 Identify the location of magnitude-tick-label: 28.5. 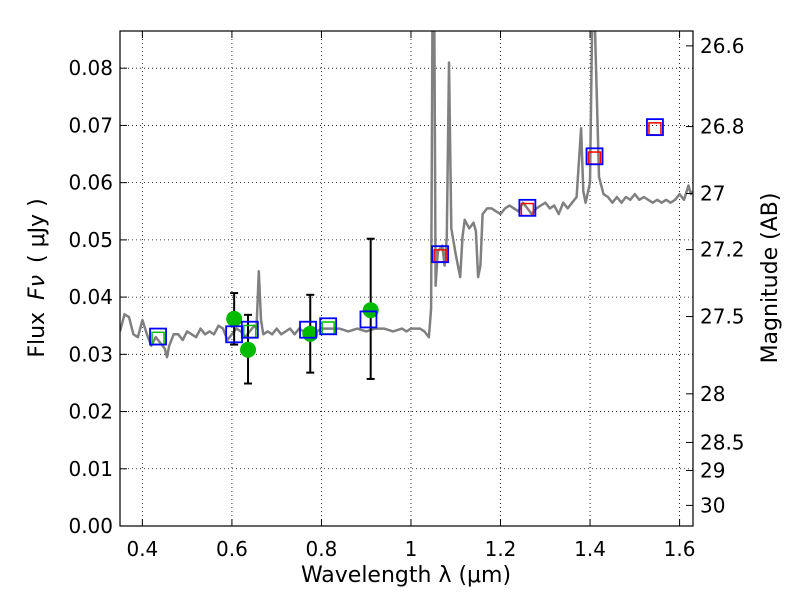
(722, 442).